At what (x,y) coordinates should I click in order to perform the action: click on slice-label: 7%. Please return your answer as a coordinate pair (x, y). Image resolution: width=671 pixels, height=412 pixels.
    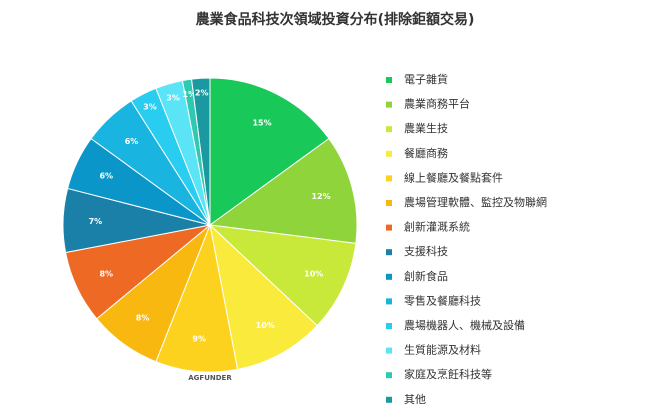
    Looking at the image, I should click on (96, 221).